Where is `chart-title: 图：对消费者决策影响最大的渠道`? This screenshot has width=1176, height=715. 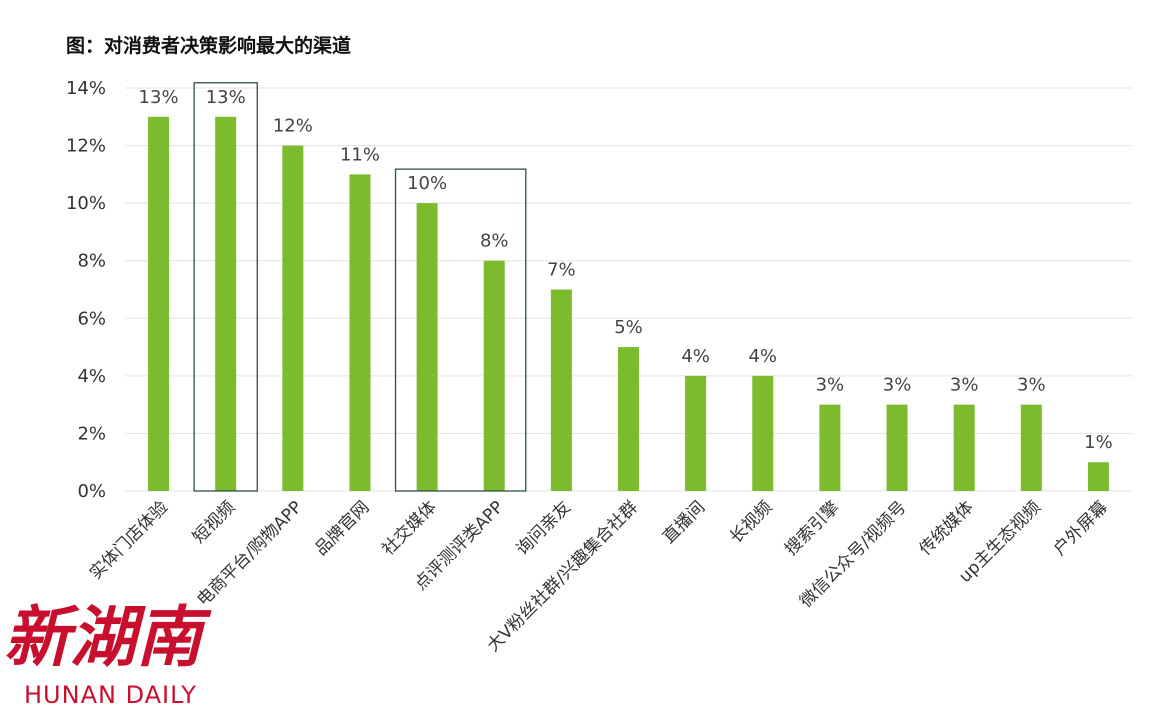 chart-title: 图：对消费者决策影响最大的渠道 is located at coordinates (208, 45).